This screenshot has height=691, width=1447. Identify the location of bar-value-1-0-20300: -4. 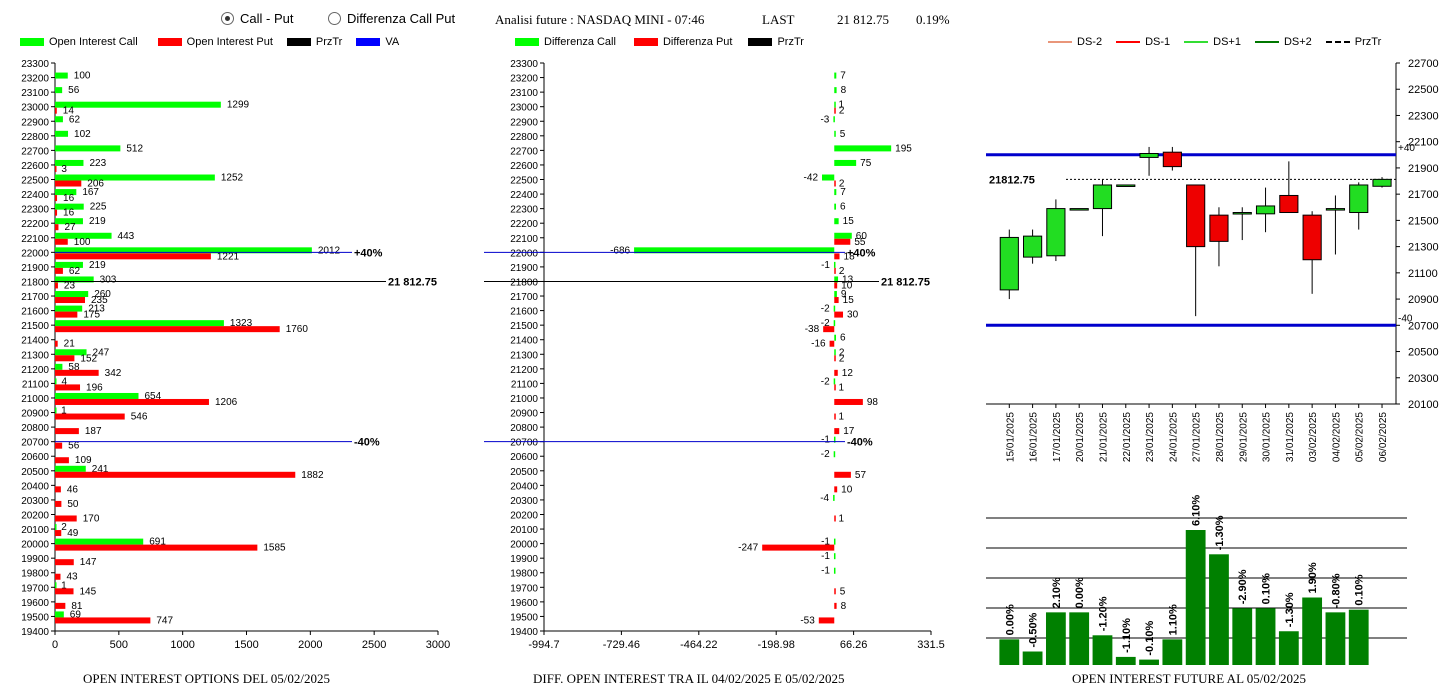
(824, 498).